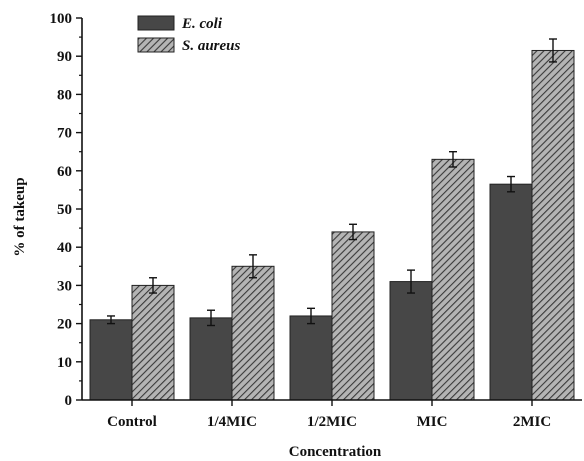 The image size is (584, 461). Describe the element at coordinates (211, 46) in the screenshot. I see `legend-label-saureus: S. aureus` at that location.